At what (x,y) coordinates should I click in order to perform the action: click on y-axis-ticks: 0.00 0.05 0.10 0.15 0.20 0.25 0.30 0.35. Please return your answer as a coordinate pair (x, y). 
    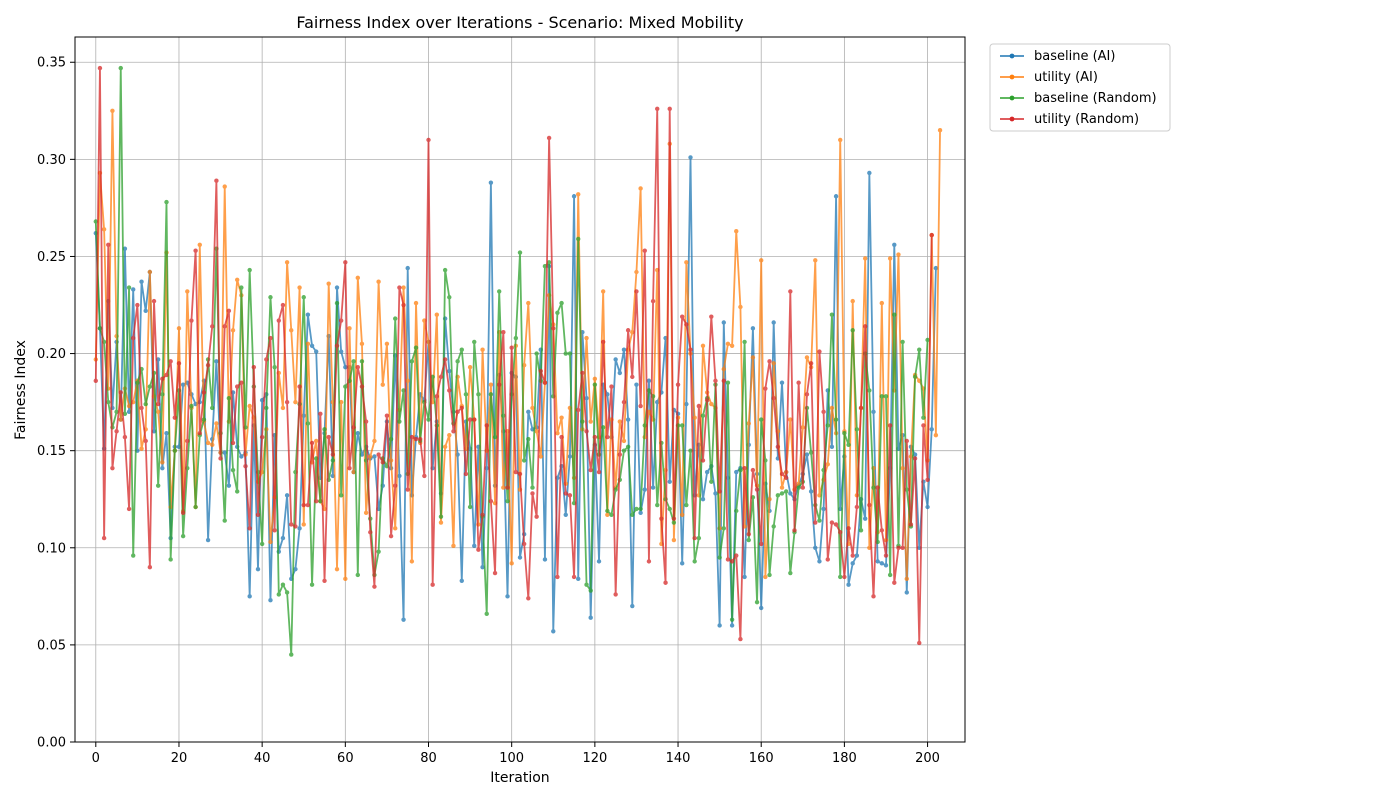
    Looking at the image, I should click on (56, 403).